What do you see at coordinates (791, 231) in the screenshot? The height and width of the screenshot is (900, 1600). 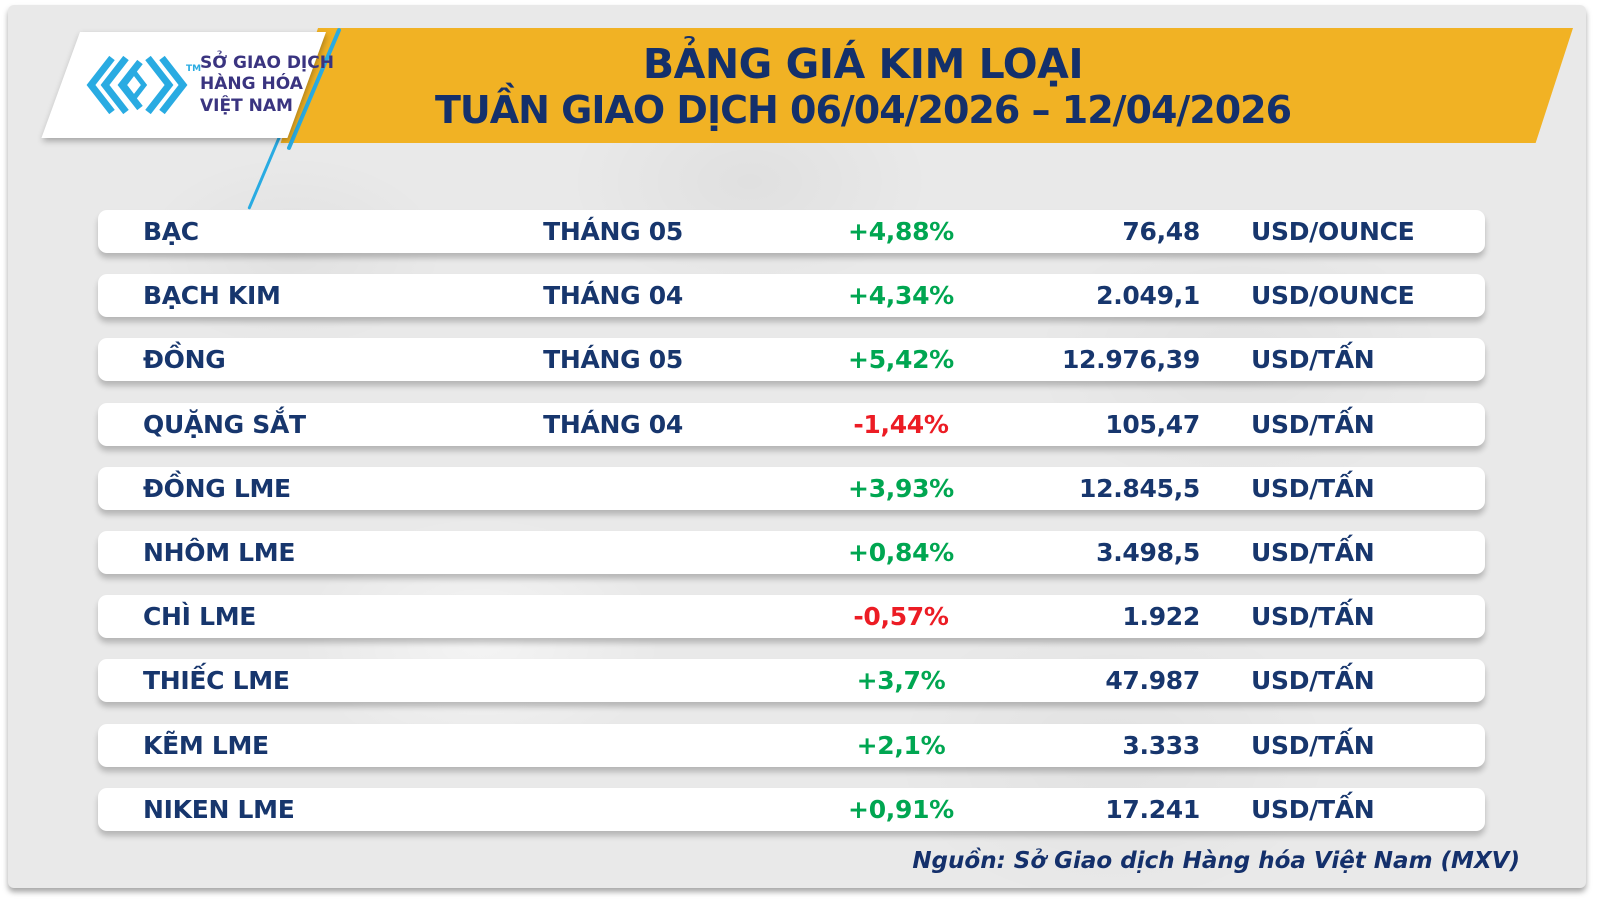 I see `table-row: BẠC THÁNG 05 +4,88% 76,48 USD/OUNCE` at bounding box center [791, 231].